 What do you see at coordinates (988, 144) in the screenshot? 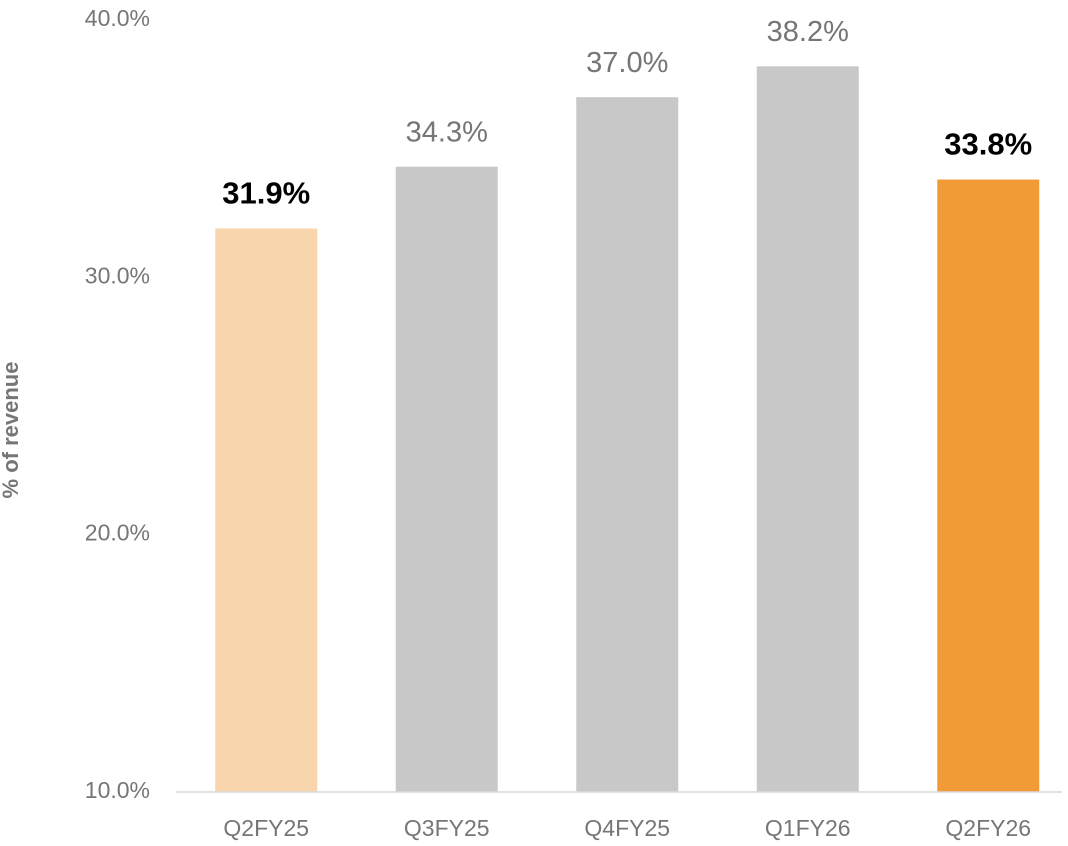
I see `value-label: 33.8%` at bounding box center [988, 144].